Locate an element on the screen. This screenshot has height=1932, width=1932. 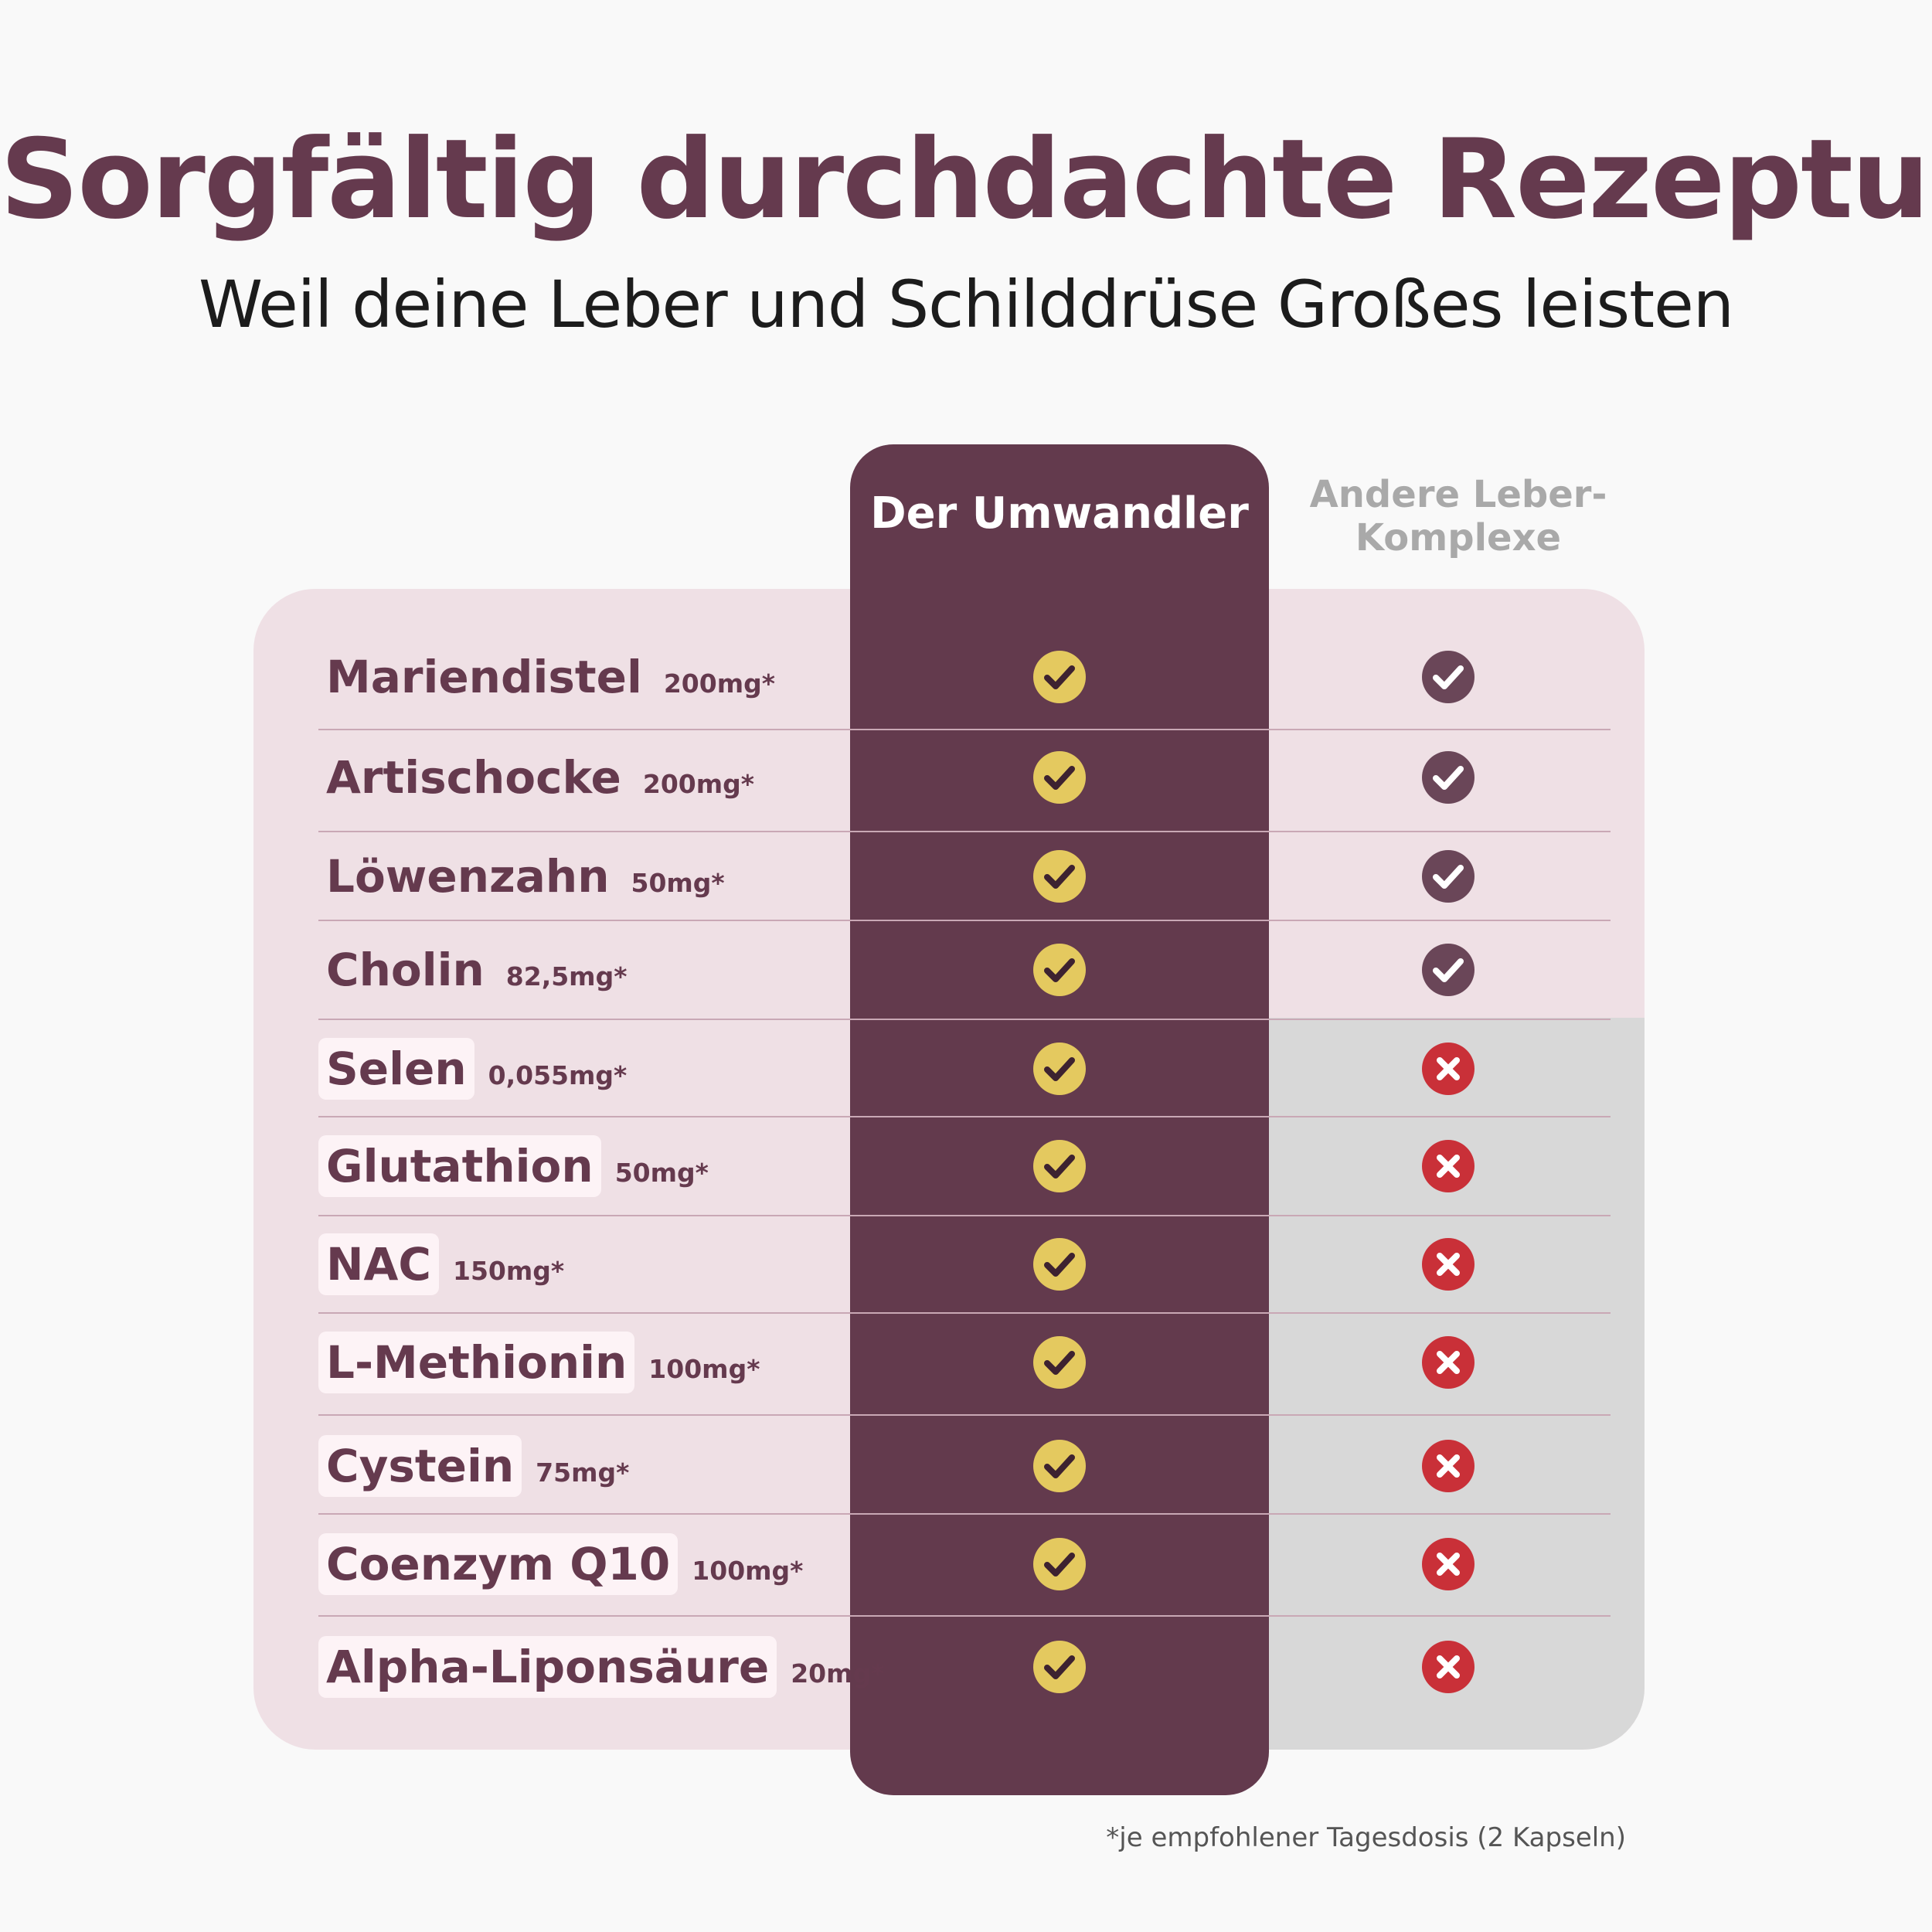
other-products-header-line2: Komplexe is located at coordinates (1459, 538).